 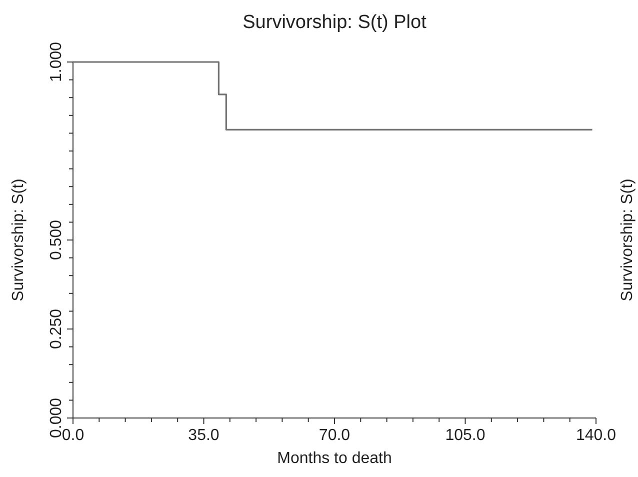 What do you see at coordinates (334, 435) in the screenshot?
I see `x-tick-label: 70.0` at bounding box center [334, 435].